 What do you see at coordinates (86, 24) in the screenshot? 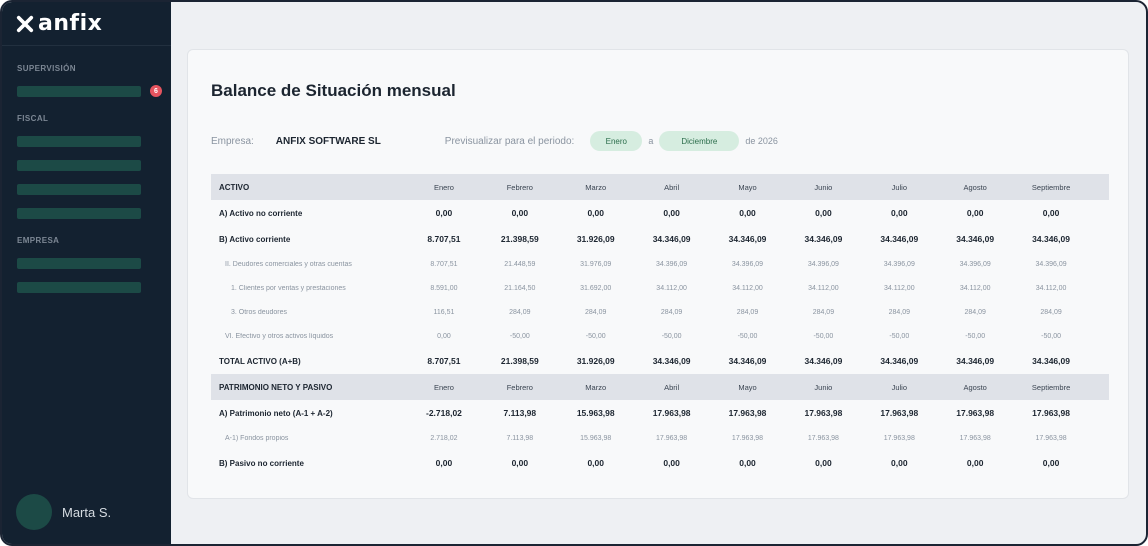
I see `brand-logo: anfix` at bounding box center [86, 24].